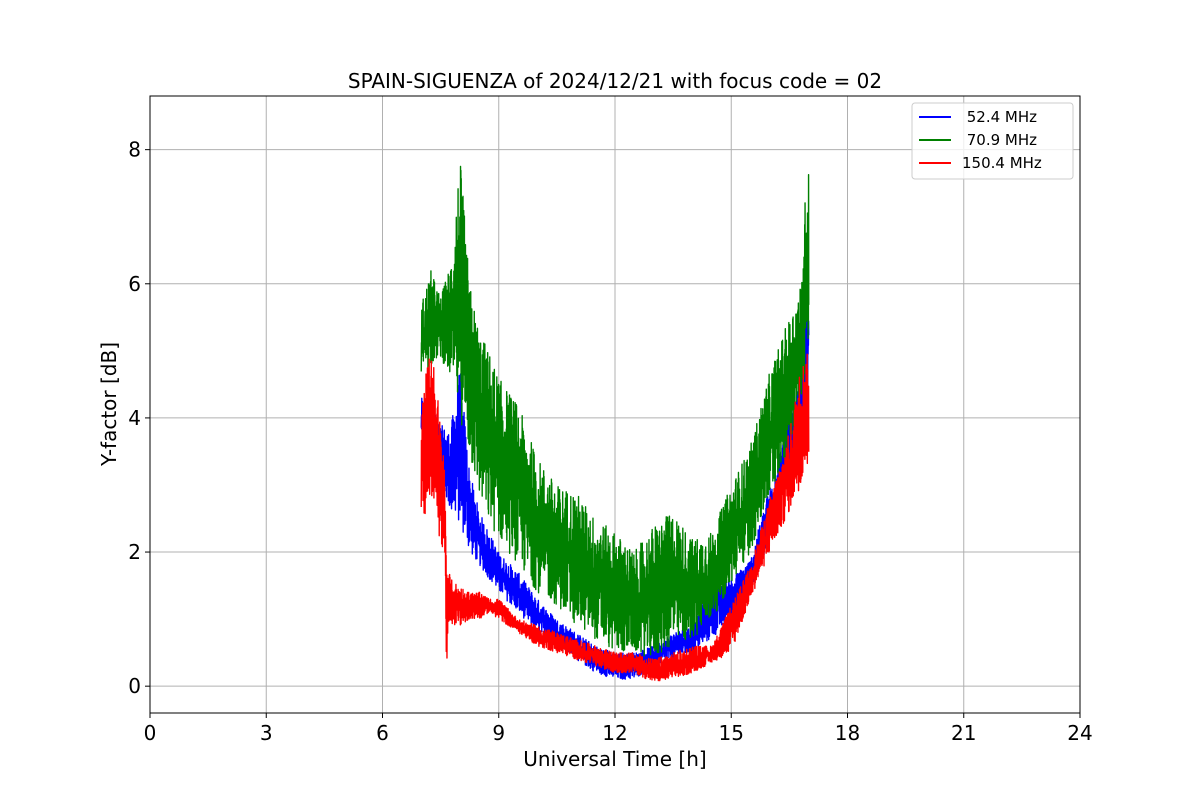 The width and height of the screenshot is (1200, 800). Describe the element at coordinates (999, 117) in the screenshot. I see `legend-label-1: 52.4 MHz` at that location.